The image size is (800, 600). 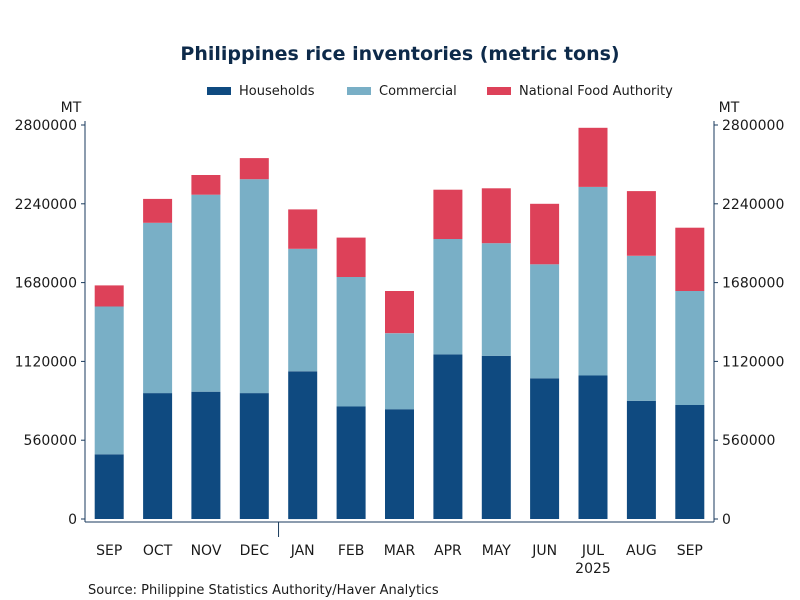 I want to click on year-label: 2025, so click(x=593, y=569).